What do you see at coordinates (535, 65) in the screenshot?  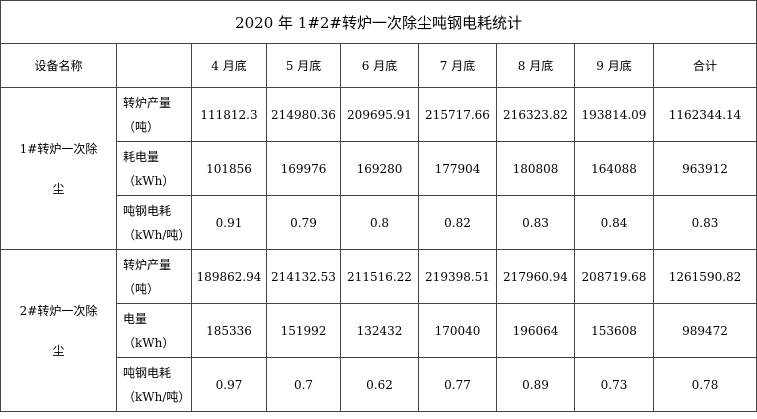 I see `header-cell: 8 月底` at bounding box center [535, 65].